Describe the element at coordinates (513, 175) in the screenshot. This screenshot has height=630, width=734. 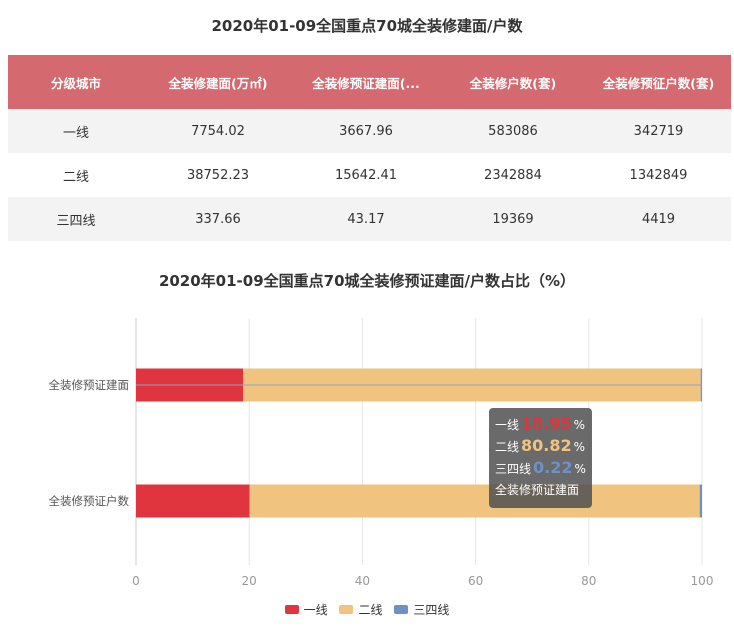
I see `table-cell: 2342884` at that location.